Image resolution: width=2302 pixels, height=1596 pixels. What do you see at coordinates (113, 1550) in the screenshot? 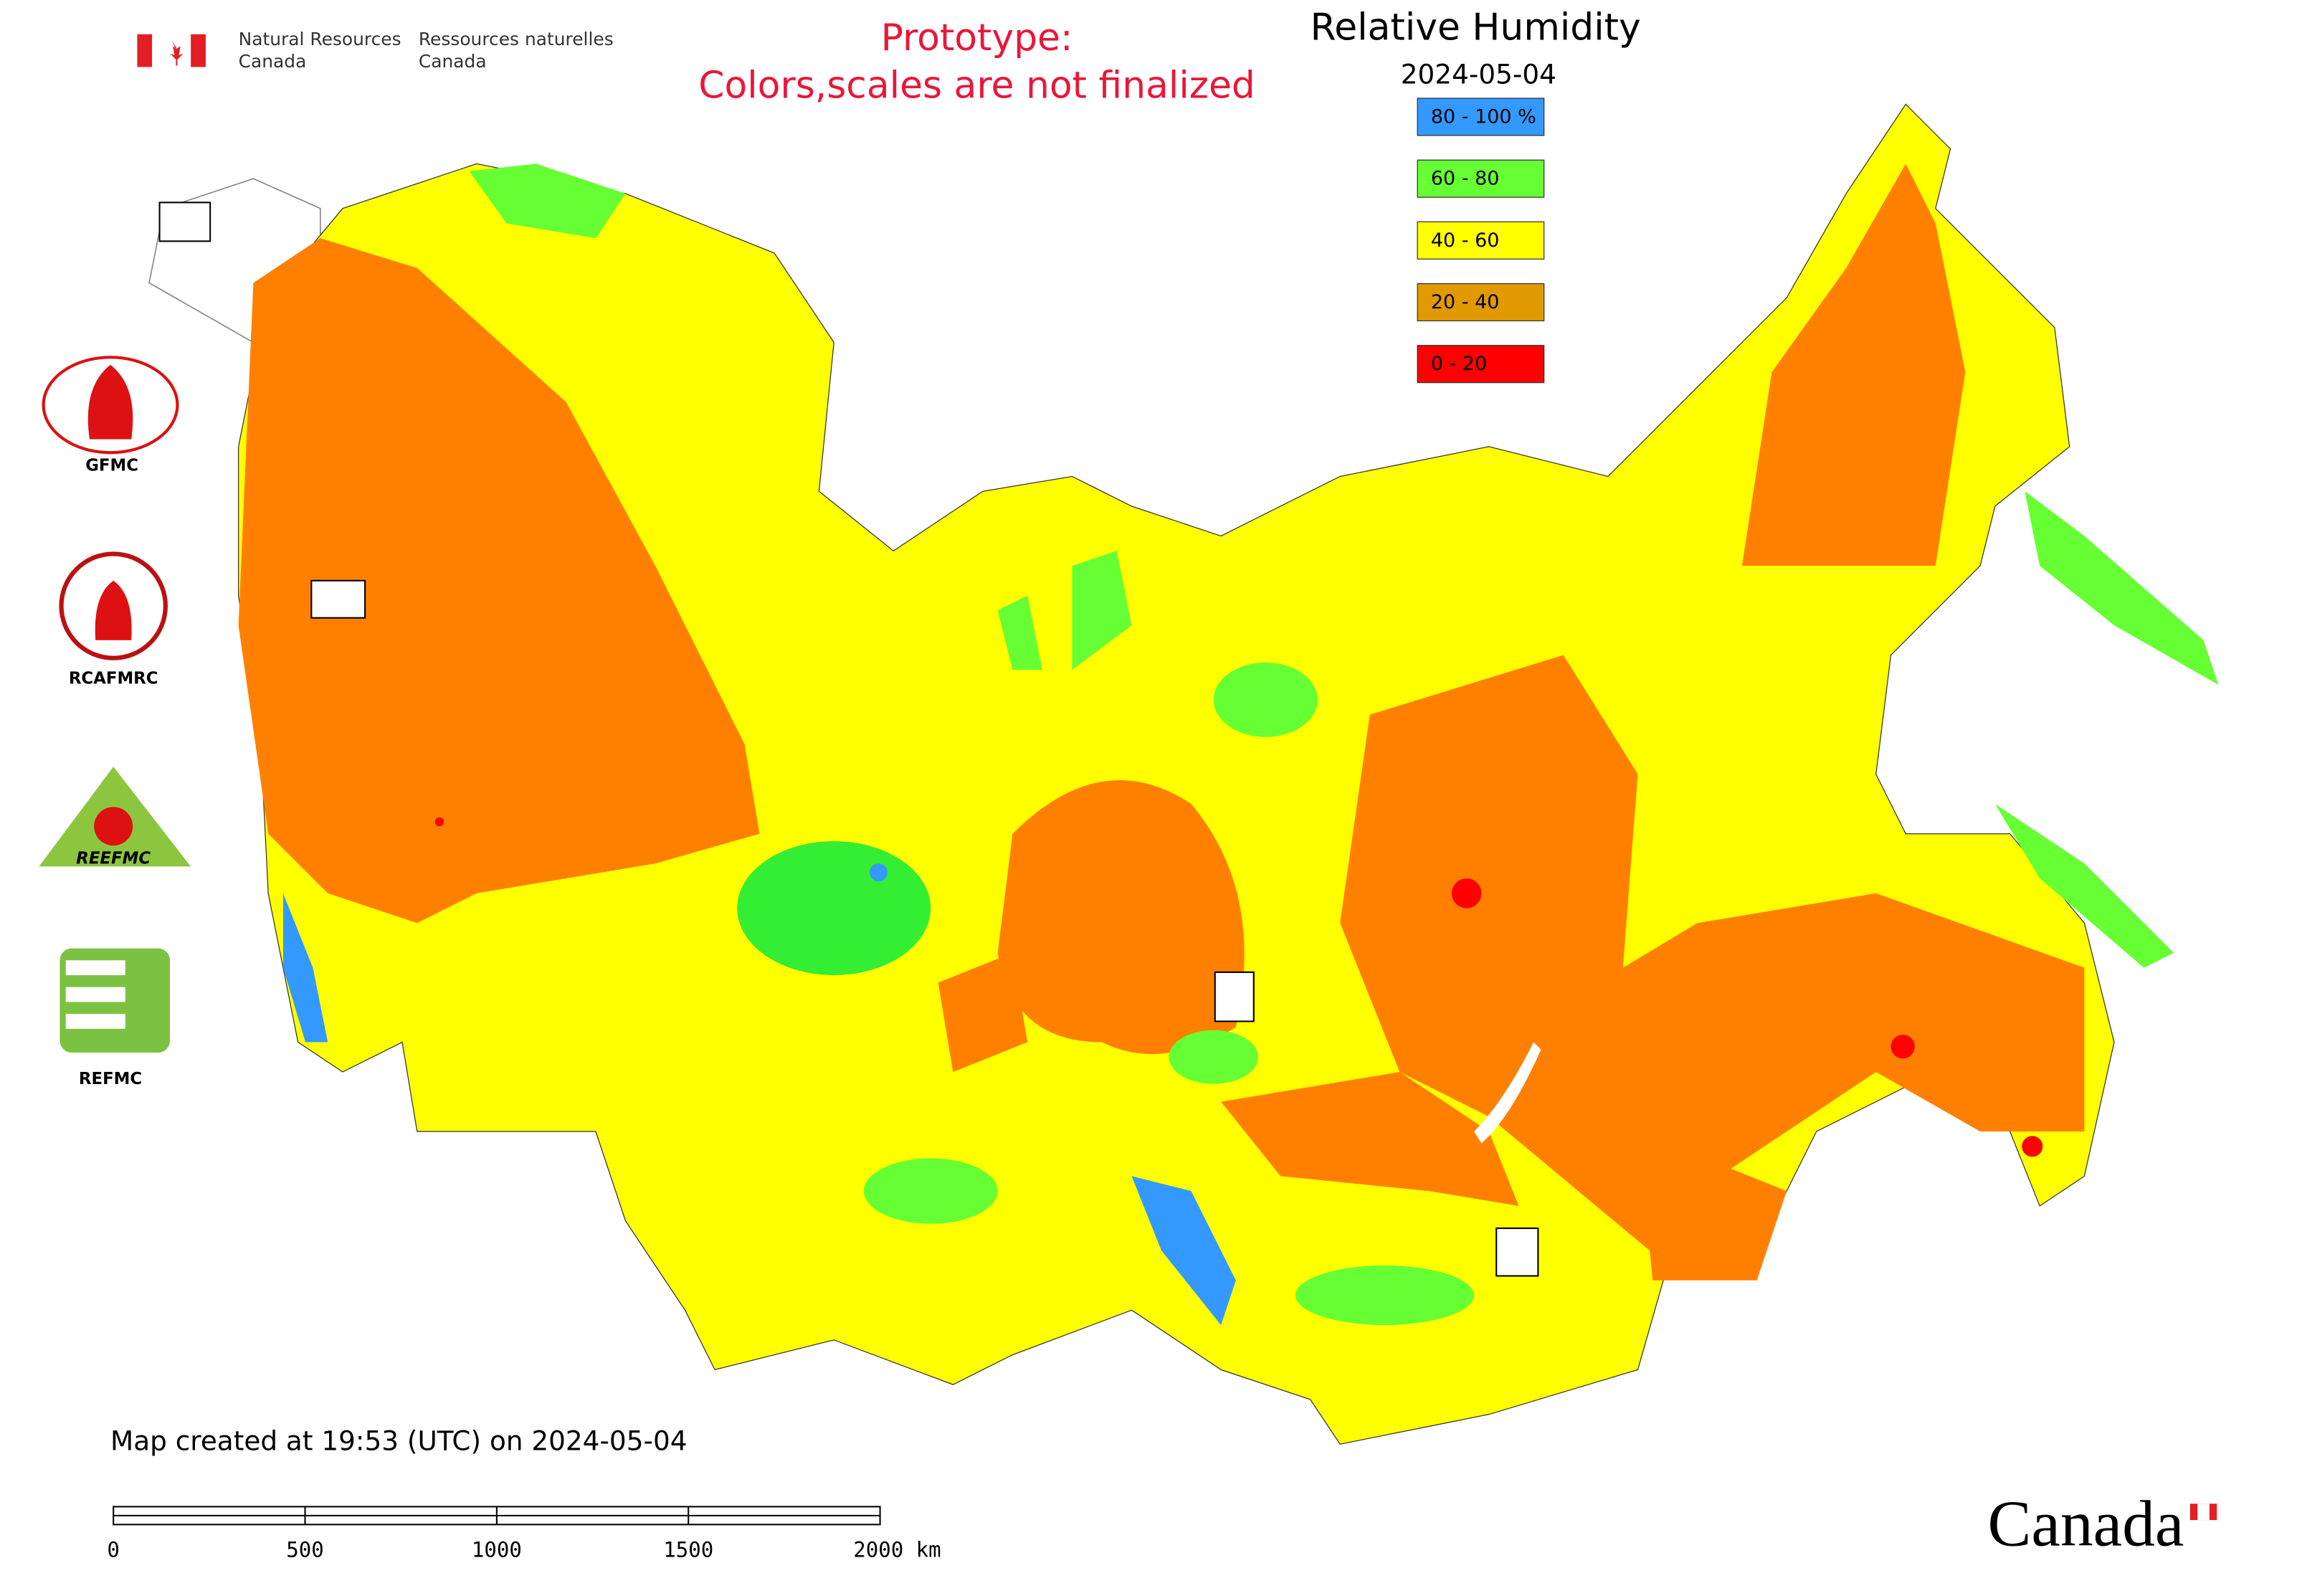
I see `scale-label: 0` at bounding box center [113, 1550].